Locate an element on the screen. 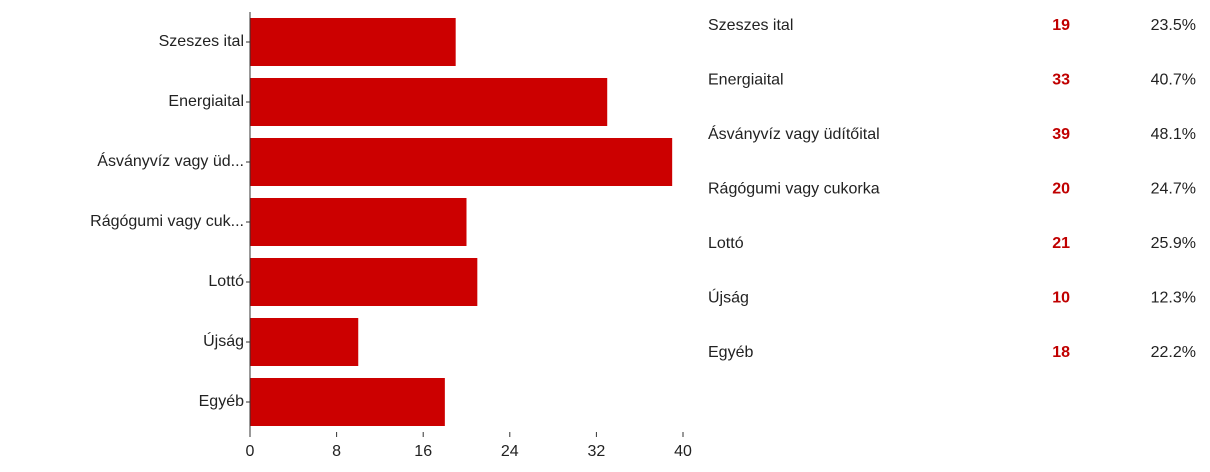  table-percent: 24.7% is located at coordinates (1173, 189).